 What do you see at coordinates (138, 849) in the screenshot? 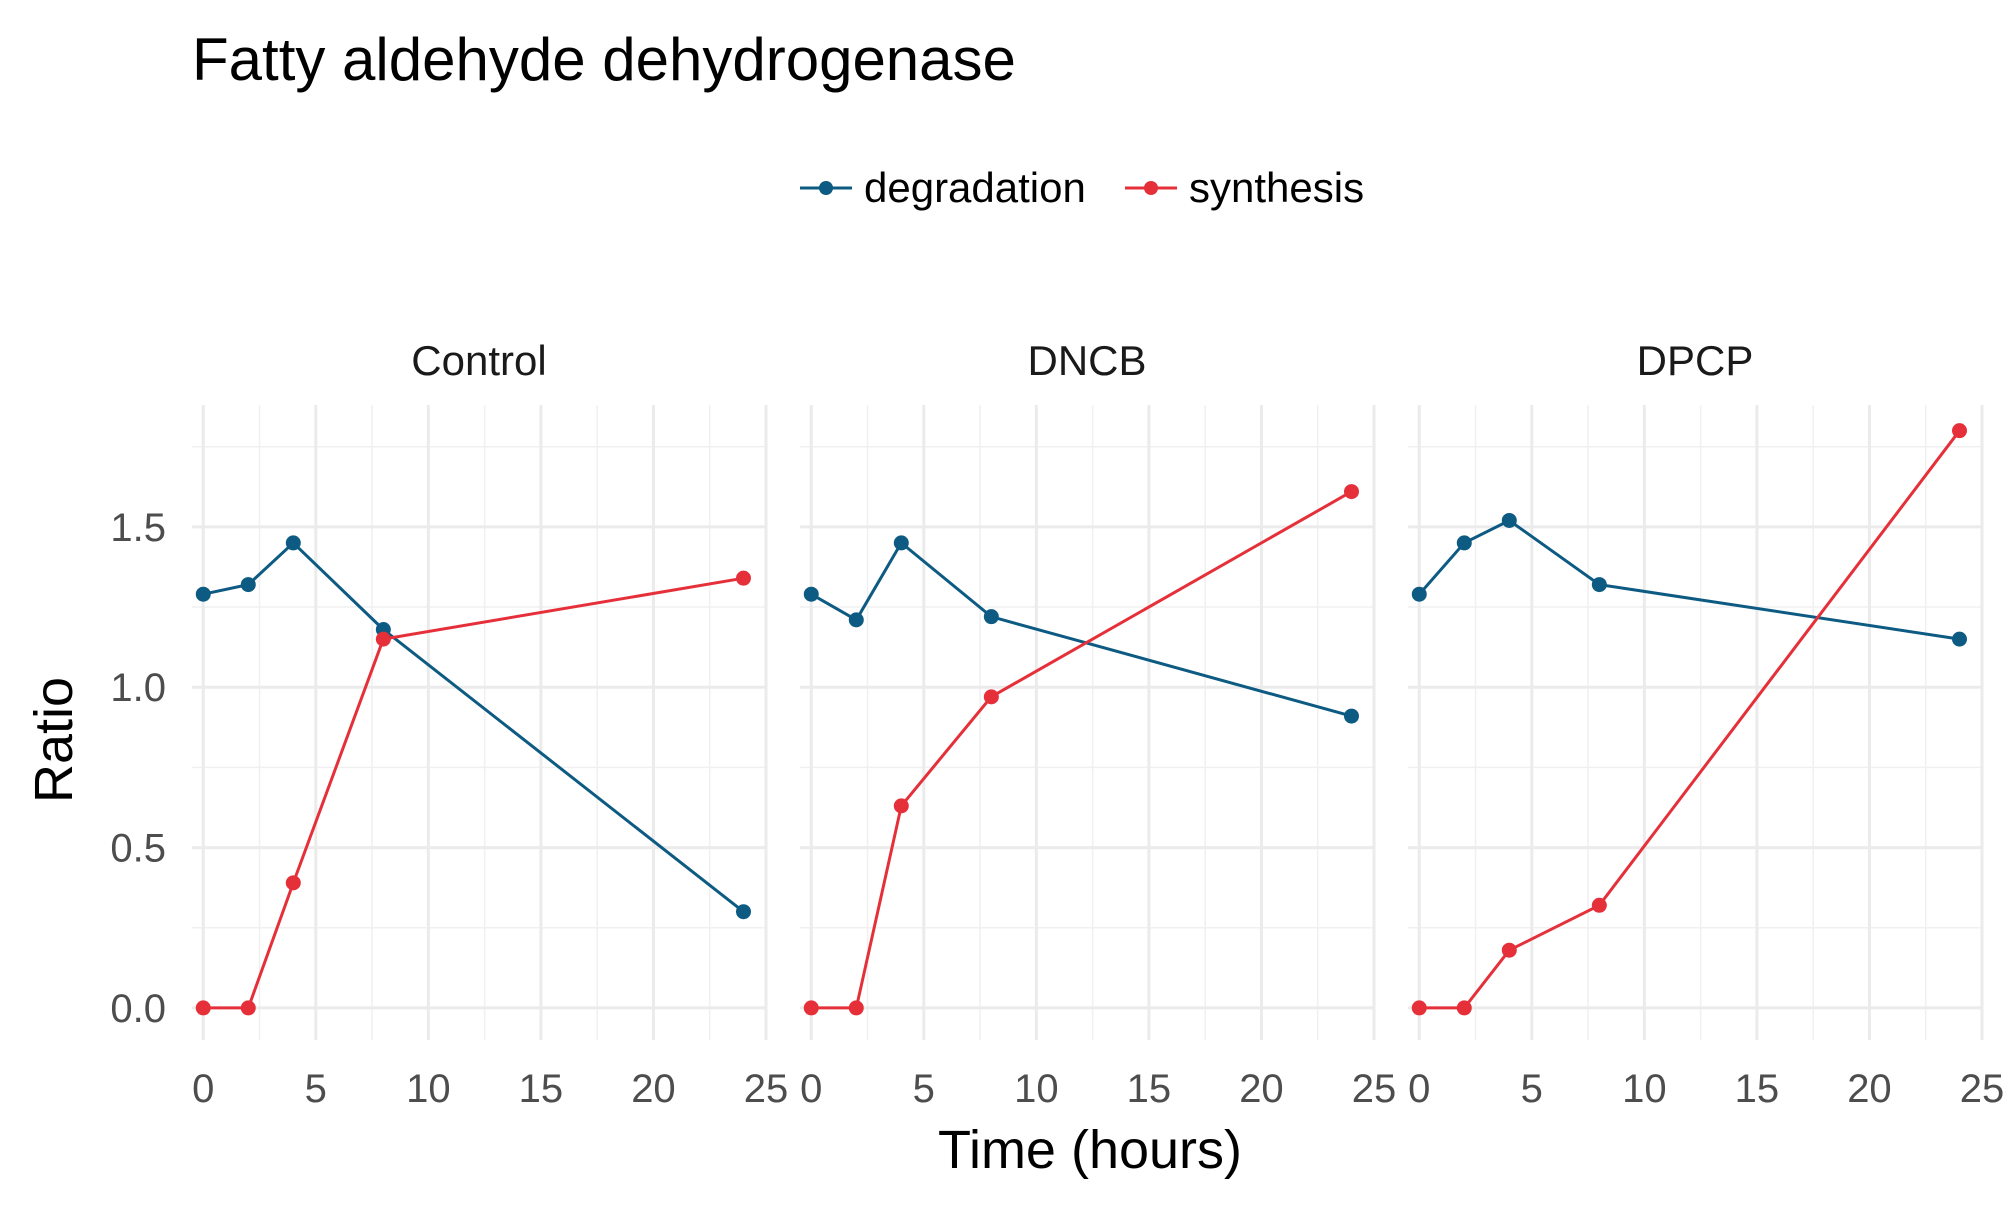
I see `y-tick-label: 0.5` at bounding box center [138, 849].